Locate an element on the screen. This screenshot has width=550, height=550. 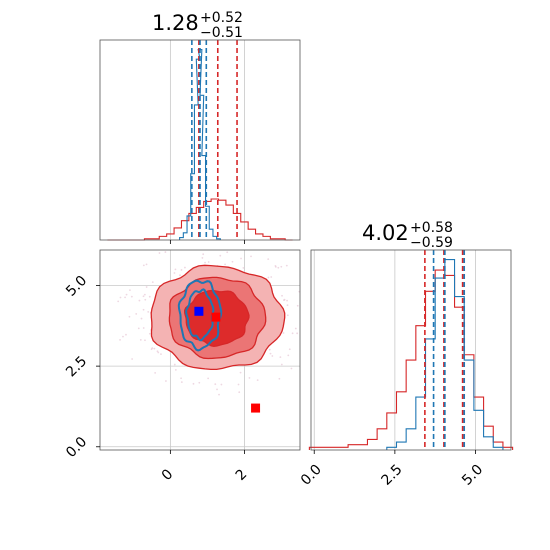
histogram-panel-top is located at coordinates (200, 141).